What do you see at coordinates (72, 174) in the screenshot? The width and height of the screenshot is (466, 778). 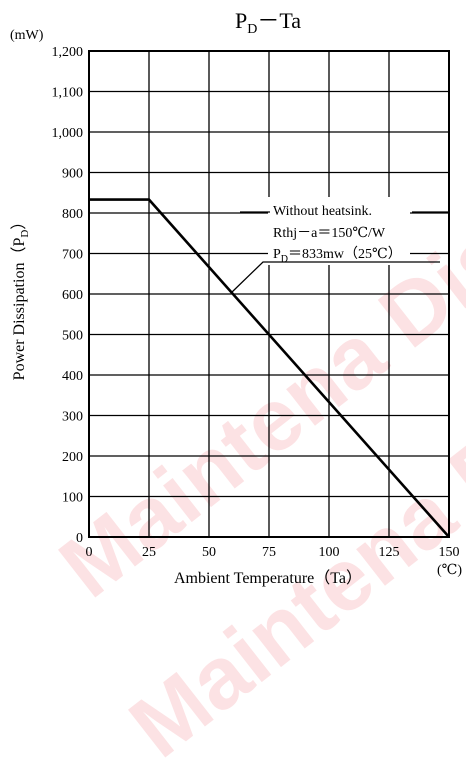 I see `y-tick-label: 900` at bounding box center [72, 174].